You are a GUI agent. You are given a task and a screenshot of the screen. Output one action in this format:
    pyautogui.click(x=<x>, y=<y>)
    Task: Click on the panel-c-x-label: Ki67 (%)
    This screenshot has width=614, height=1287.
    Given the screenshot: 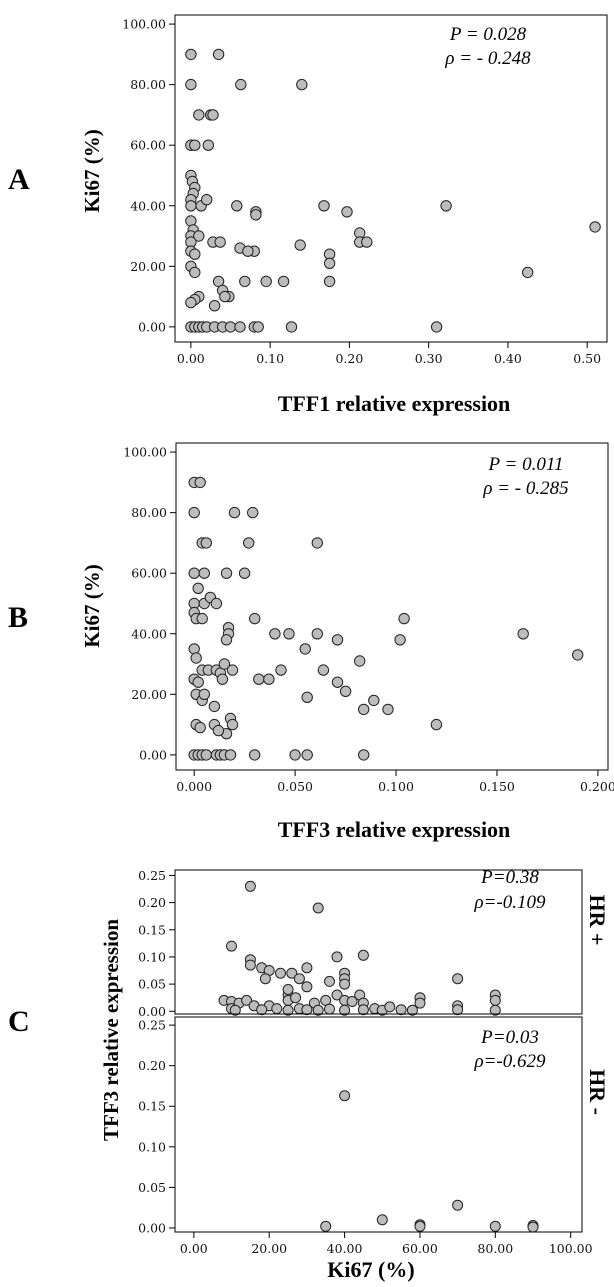 What is the action you would take?
    pyautogui.click(x=370, y=1269)
    